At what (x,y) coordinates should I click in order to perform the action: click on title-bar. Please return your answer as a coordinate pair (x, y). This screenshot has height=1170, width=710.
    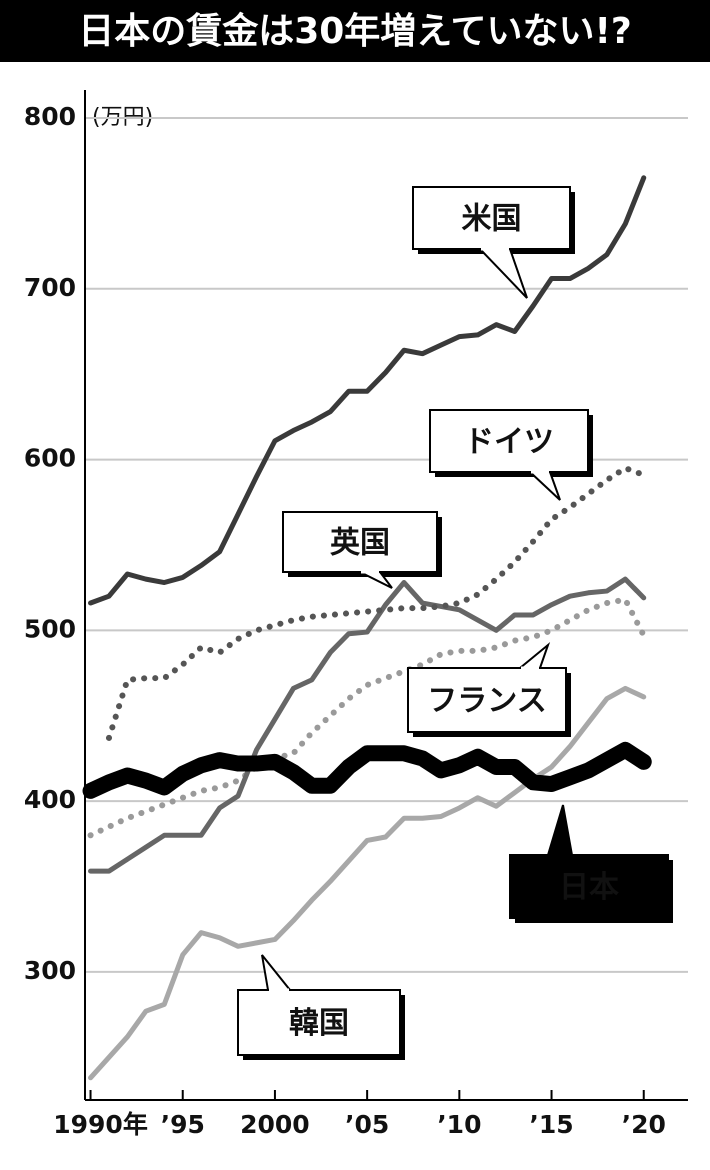
    Looking at the image, I should click on (355, 31).